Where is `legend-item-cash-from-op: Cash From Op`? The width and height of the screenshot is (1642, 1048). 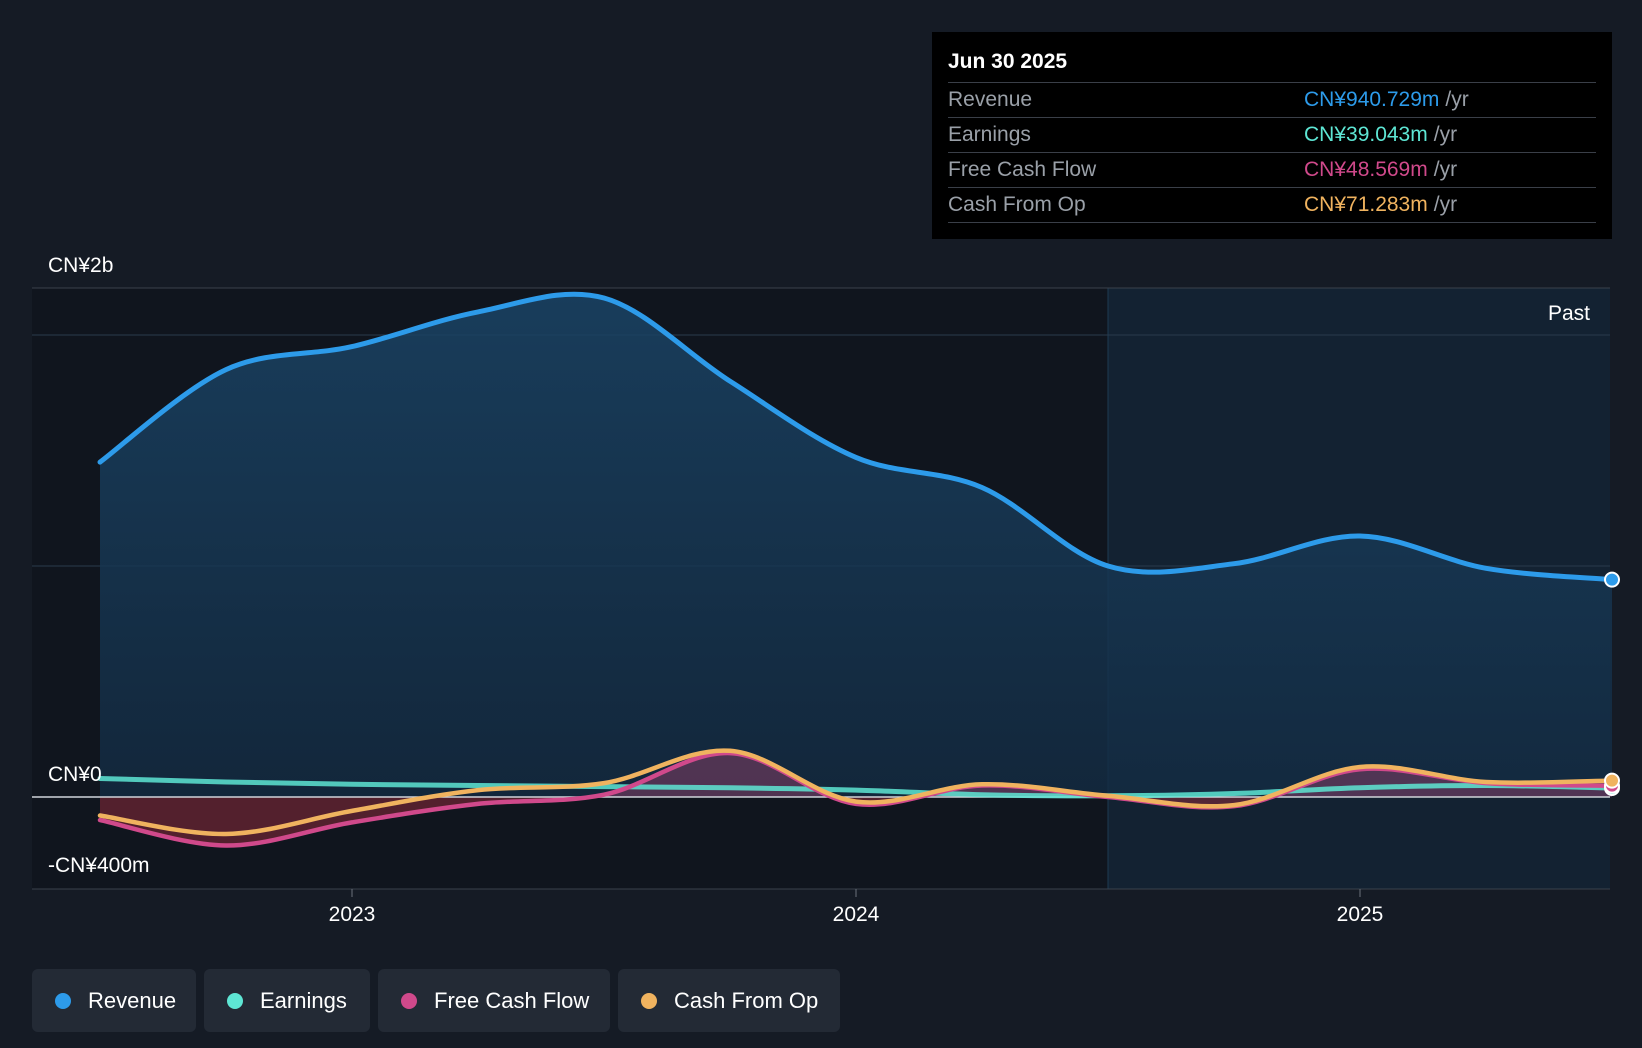 legend-item-cash-from-op: Cash From Op is located at coordinates (729, 1000).